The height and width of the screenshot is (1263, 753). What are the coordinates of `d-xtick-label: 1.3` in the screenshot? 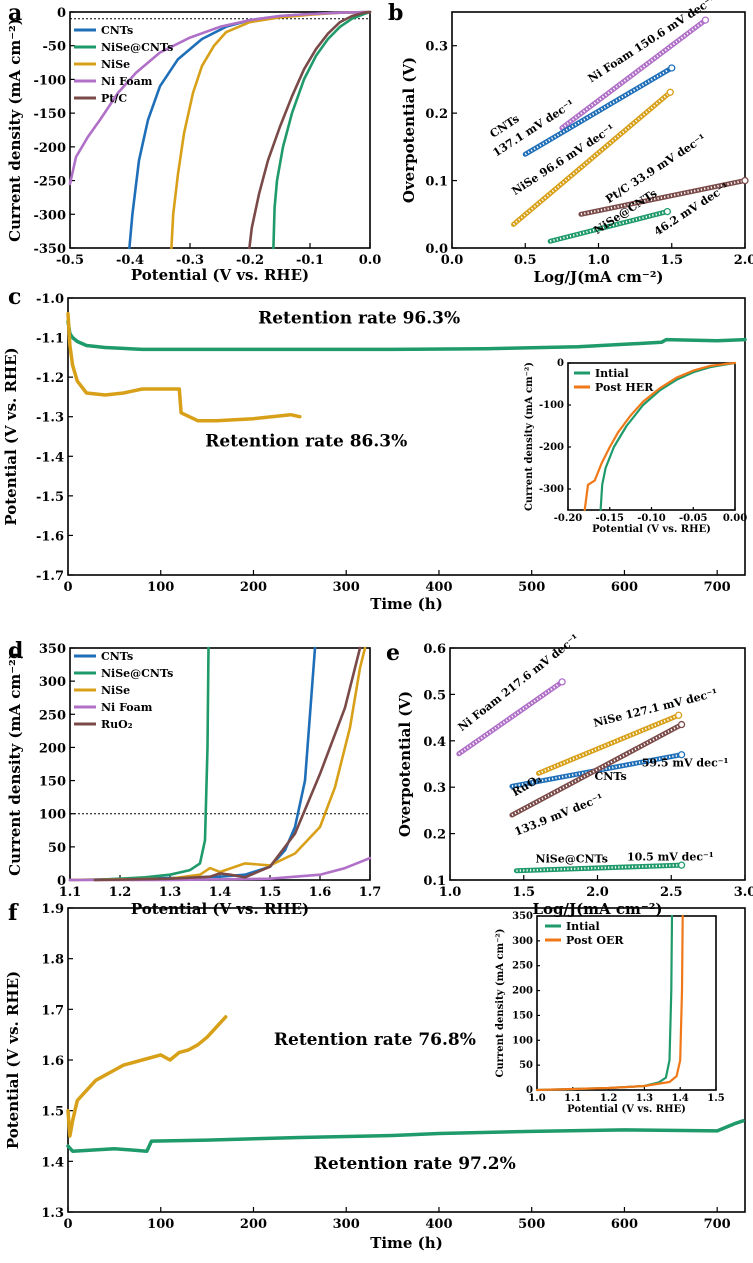 It's located at (170, 892).